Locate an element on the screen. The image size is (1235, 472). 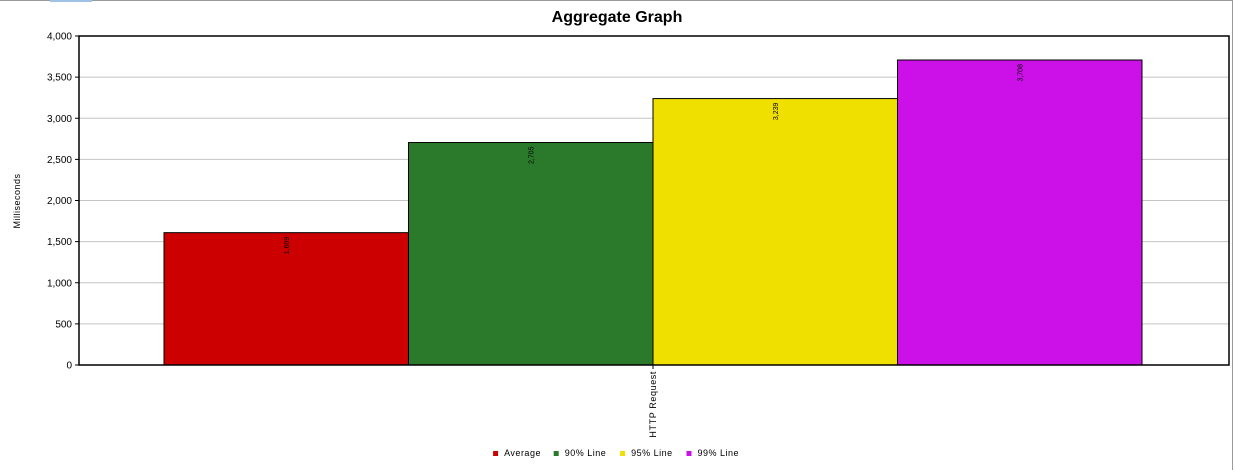
y-tick-label: 3,500 is located at coordinates (59, 78).